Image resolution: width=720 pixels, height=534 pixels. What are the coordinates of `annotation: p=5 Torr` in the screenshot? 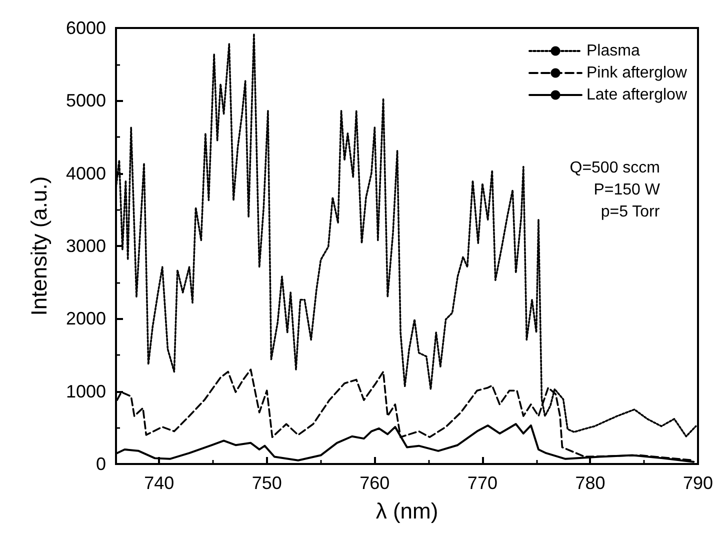 It's located at (630, 212).